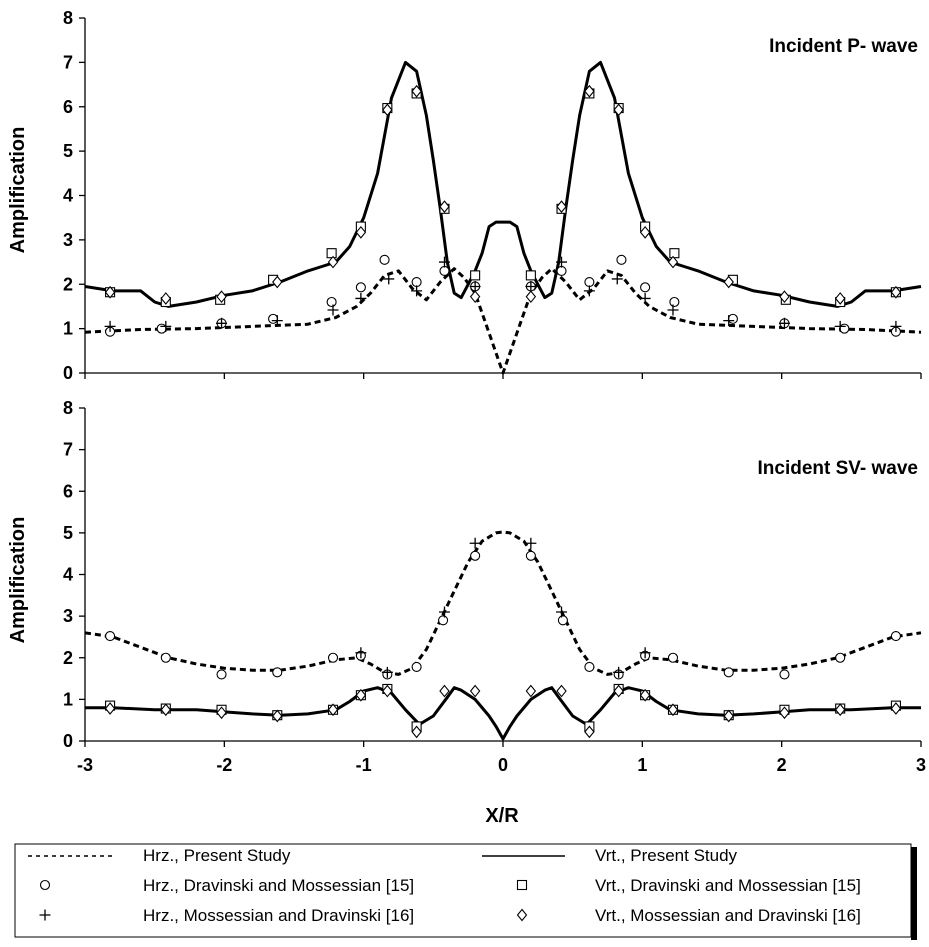  I want to click on x-tick-label: 1, so click(642, 765).